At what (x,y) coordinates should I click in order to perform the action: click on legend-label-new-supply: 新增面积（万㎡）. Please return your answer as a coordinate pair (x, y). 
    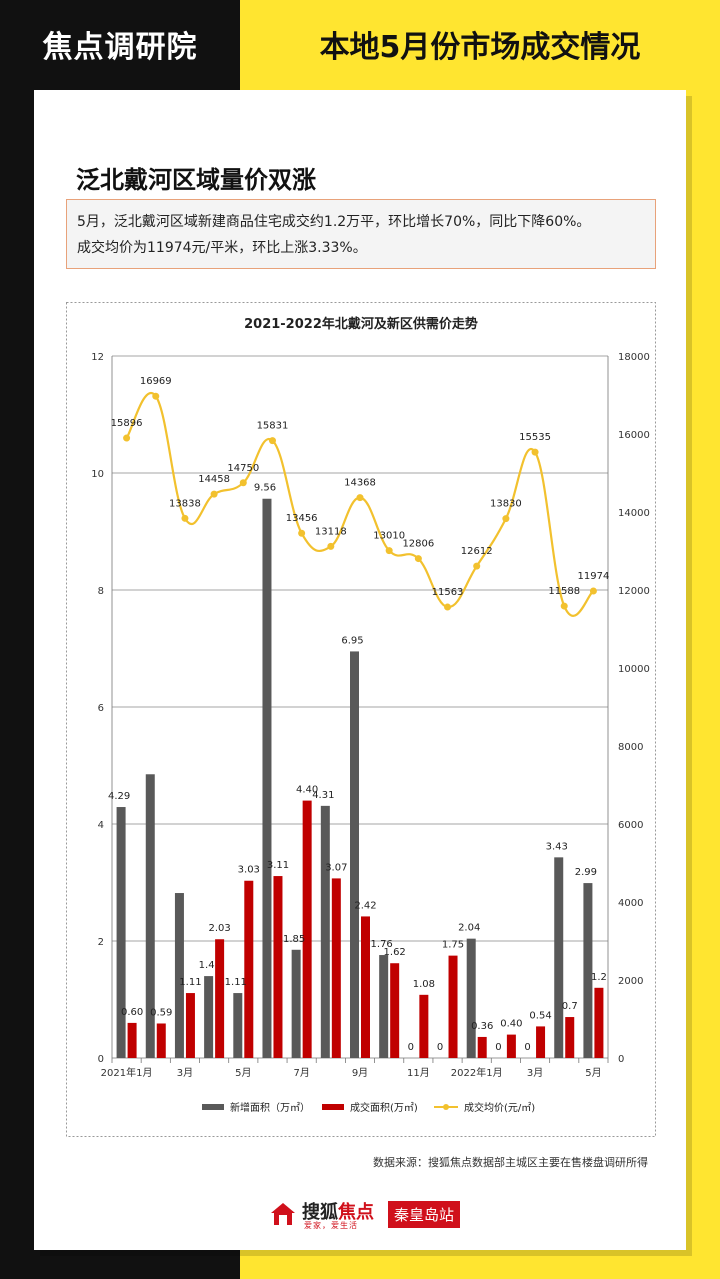
    Looking at the image, I should click on (270, 1107).